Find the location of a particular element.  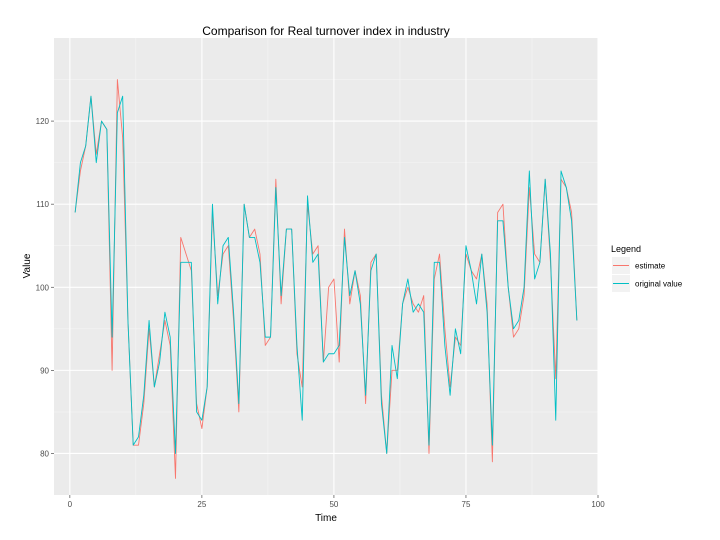

y-tick-label: 100 is located at coordinates (43, 287).